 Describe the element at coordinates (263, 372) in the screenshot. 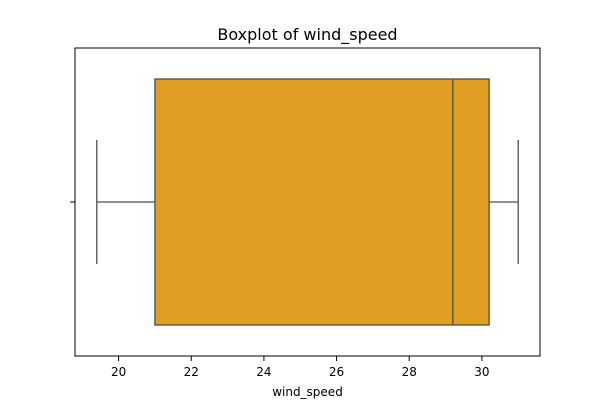

I see `x-tick-label: 24` at that location.